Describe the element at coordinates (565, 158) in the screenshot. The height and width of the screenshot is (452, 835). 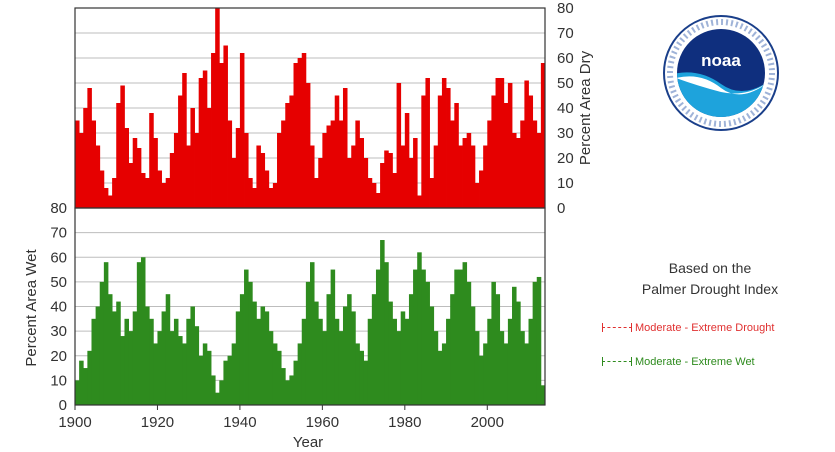
I see `dry-y-tick-label: 20` at that location.